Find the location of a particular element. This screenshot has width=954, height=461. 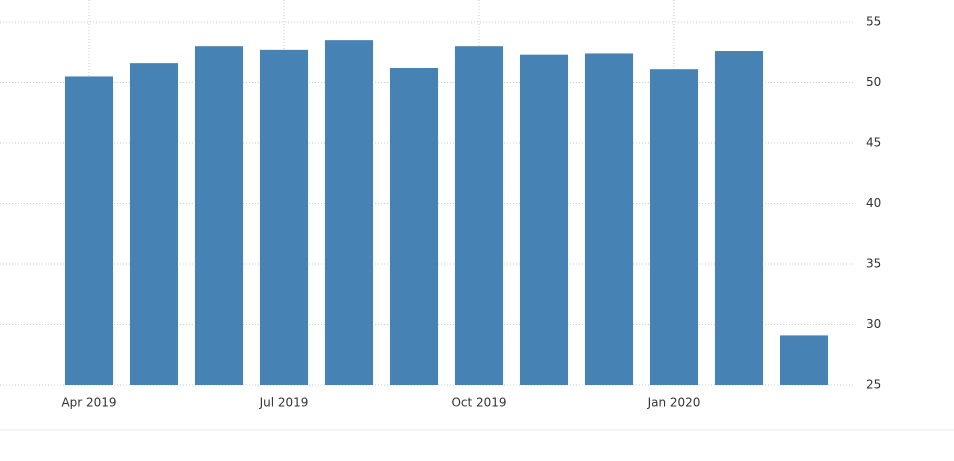

x-tick-label: Oct 2019 is located at coordinates (478, 403).